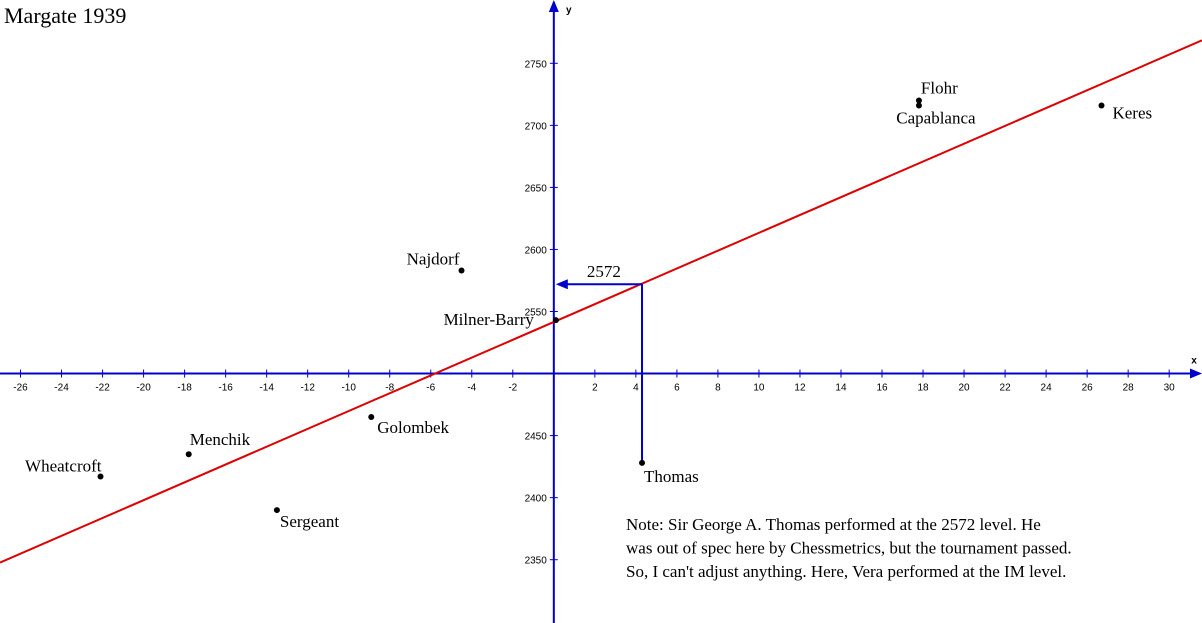 This screenshot has width=1202, height=623. Describe the element at coordinates (1170, 388) in the screenshot. I see `x-tick-label: 30` at that location.